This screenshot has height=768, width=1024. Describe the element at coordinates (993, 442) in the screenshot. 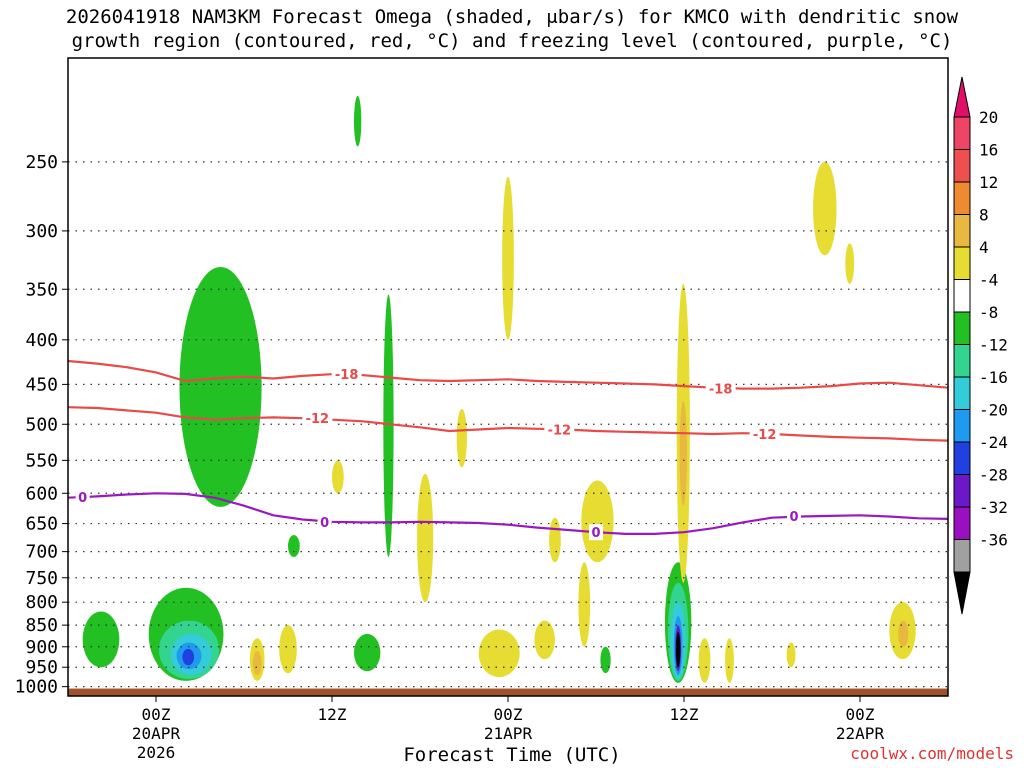

I see `colorbar-label-10: -24` at that location.